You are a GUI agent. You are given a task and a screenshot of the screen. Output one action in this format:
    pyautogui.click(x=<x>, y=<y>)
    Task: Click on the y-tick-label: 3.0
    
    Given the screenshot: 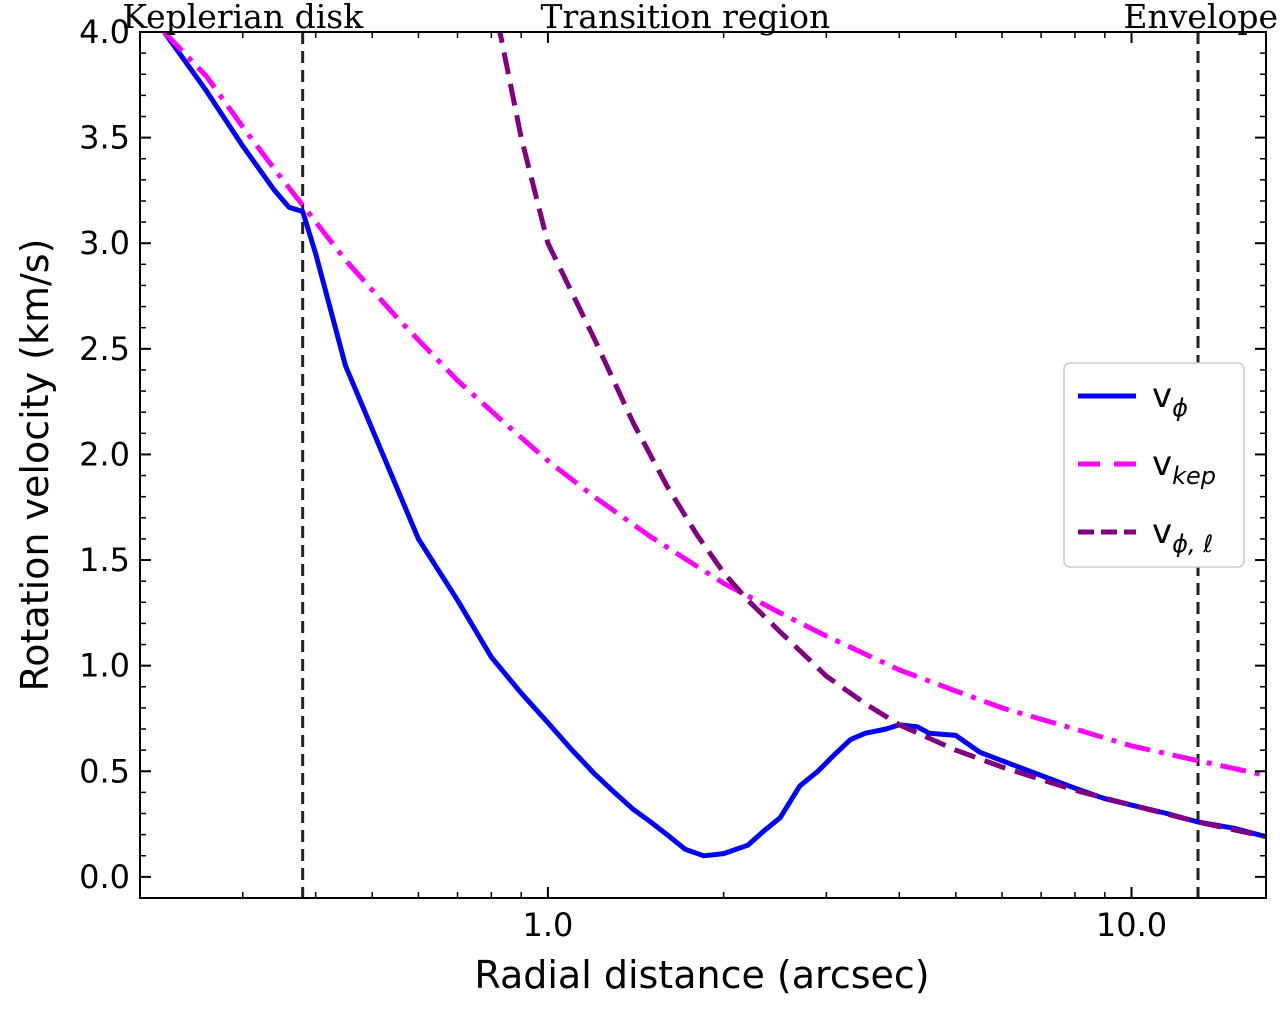 What is the action you would take?
    pyautogui.click(x=104, y=243)
    